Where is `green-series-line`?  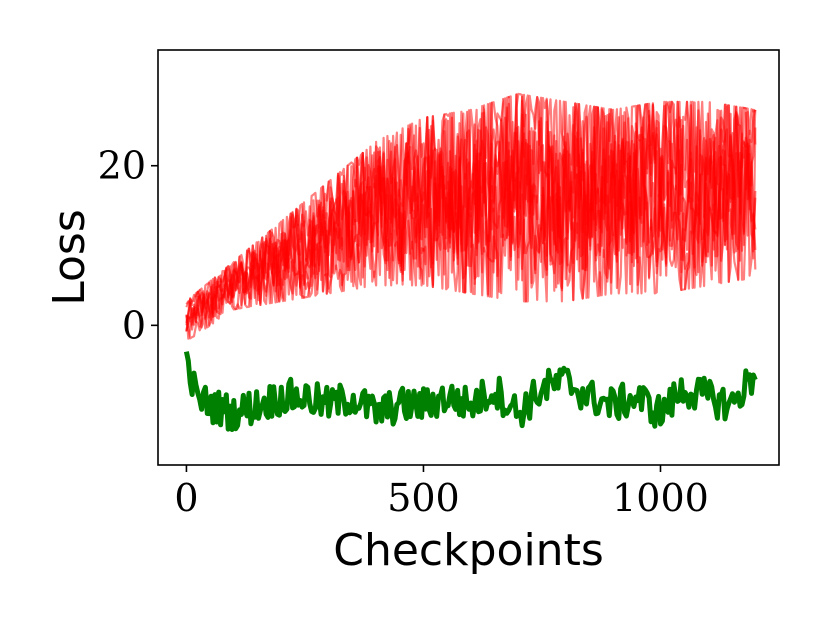
green-series-line is located at coordinates (470, 391).